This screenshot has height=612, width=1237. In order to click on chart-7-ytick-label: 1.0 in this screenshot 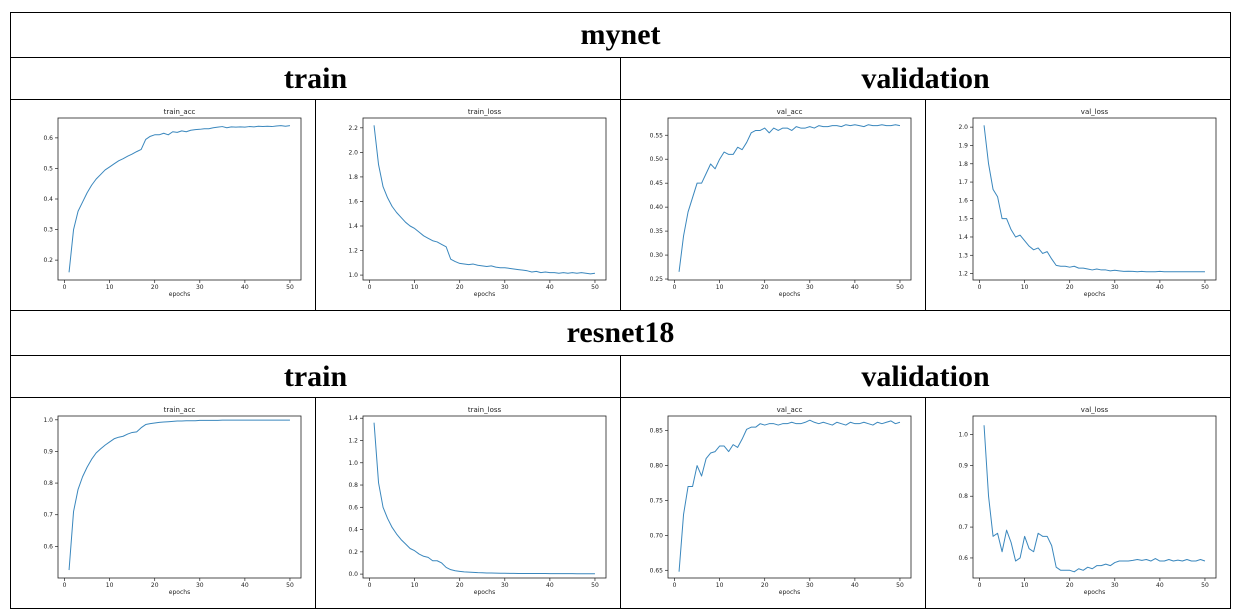, I will do `click(963, 435)`.